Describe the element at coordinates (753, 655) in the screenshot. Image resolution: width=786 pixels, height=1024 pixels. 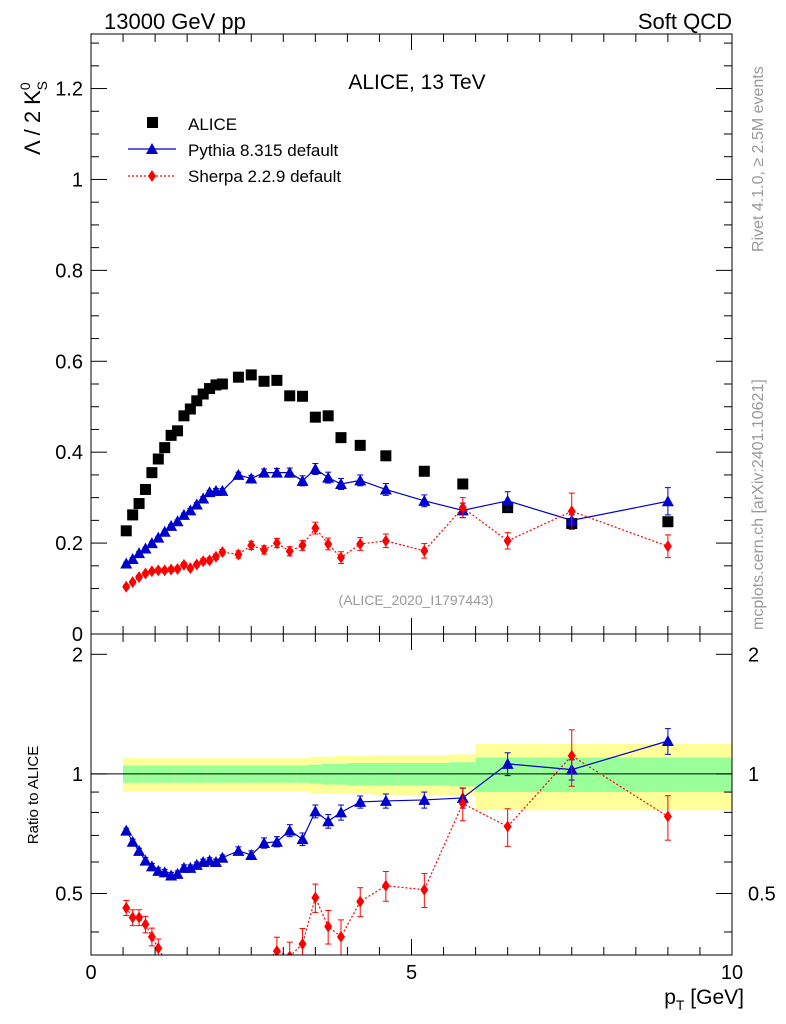
I see `ratio-y-tick-label-right: 2` at that location.